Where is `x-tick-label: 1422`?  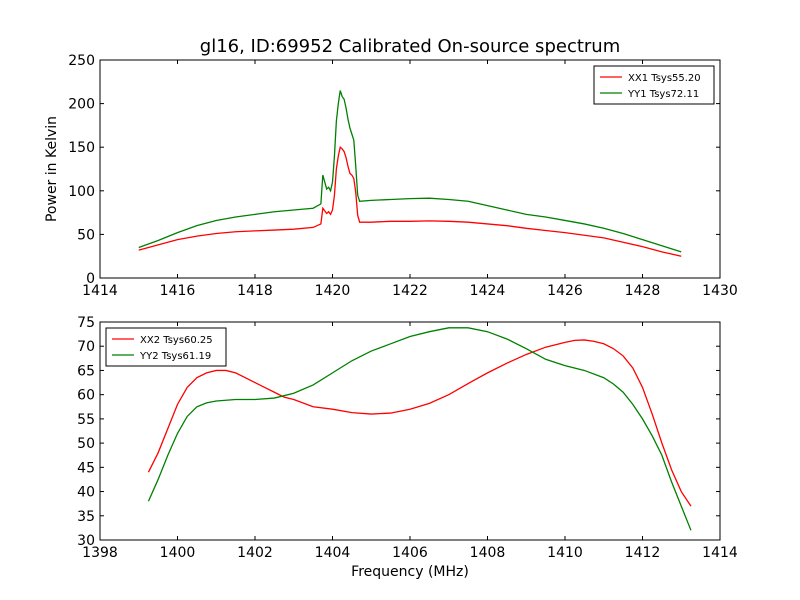 x-tick-label: 1422 is located at coordinates (410, 291).